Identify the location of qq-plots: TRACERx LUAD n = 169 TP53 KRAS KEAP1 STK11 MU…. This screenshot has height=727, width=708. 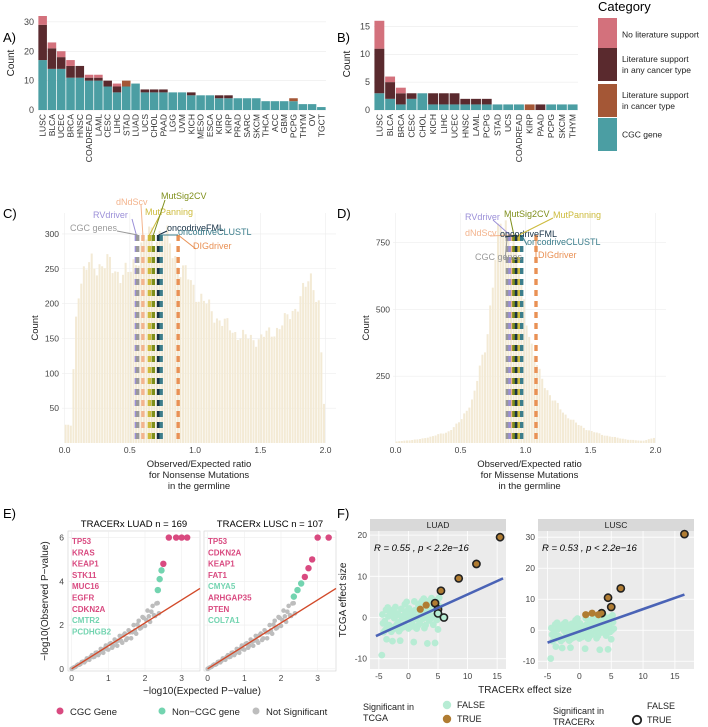
(188, 618).